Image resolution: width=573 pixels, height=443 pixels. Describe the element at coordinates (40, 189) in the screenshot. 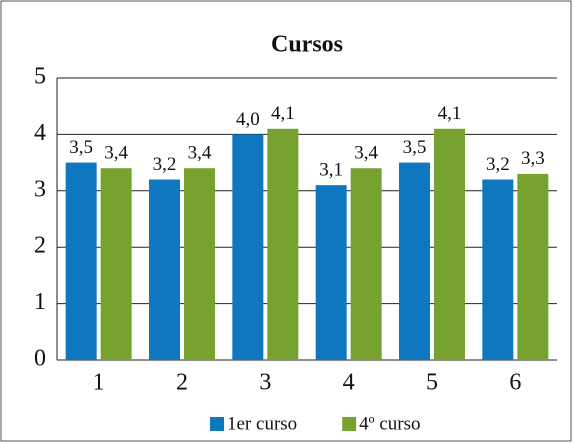

I see `y-tick-label: 3` at that location.